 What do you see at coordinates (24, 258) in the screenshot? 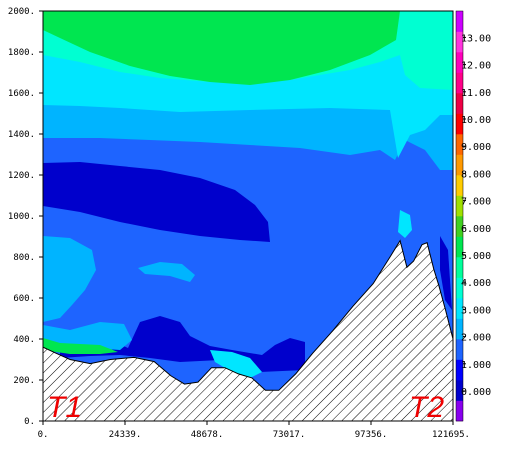
I see `y-tick-label: 800.` at bounding box center [24, 258].